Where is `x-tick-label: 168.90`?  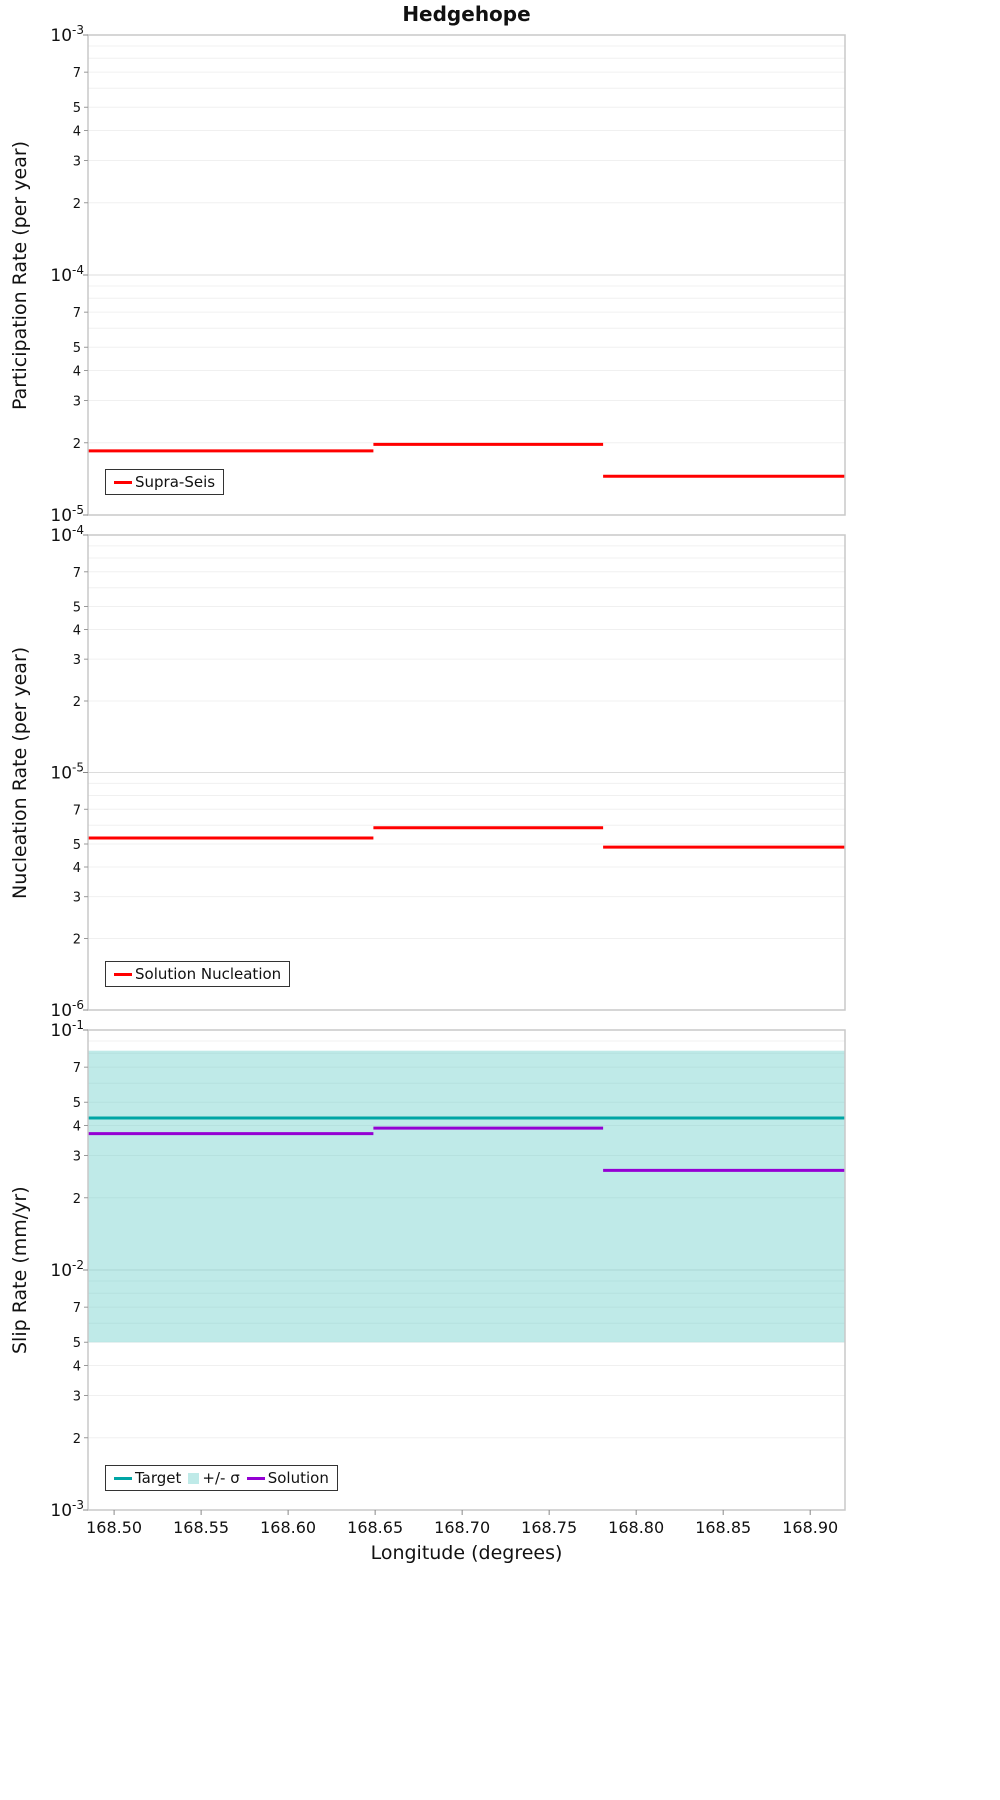
x-tick-label: 168.90 is located at coordinates (810, 1527).